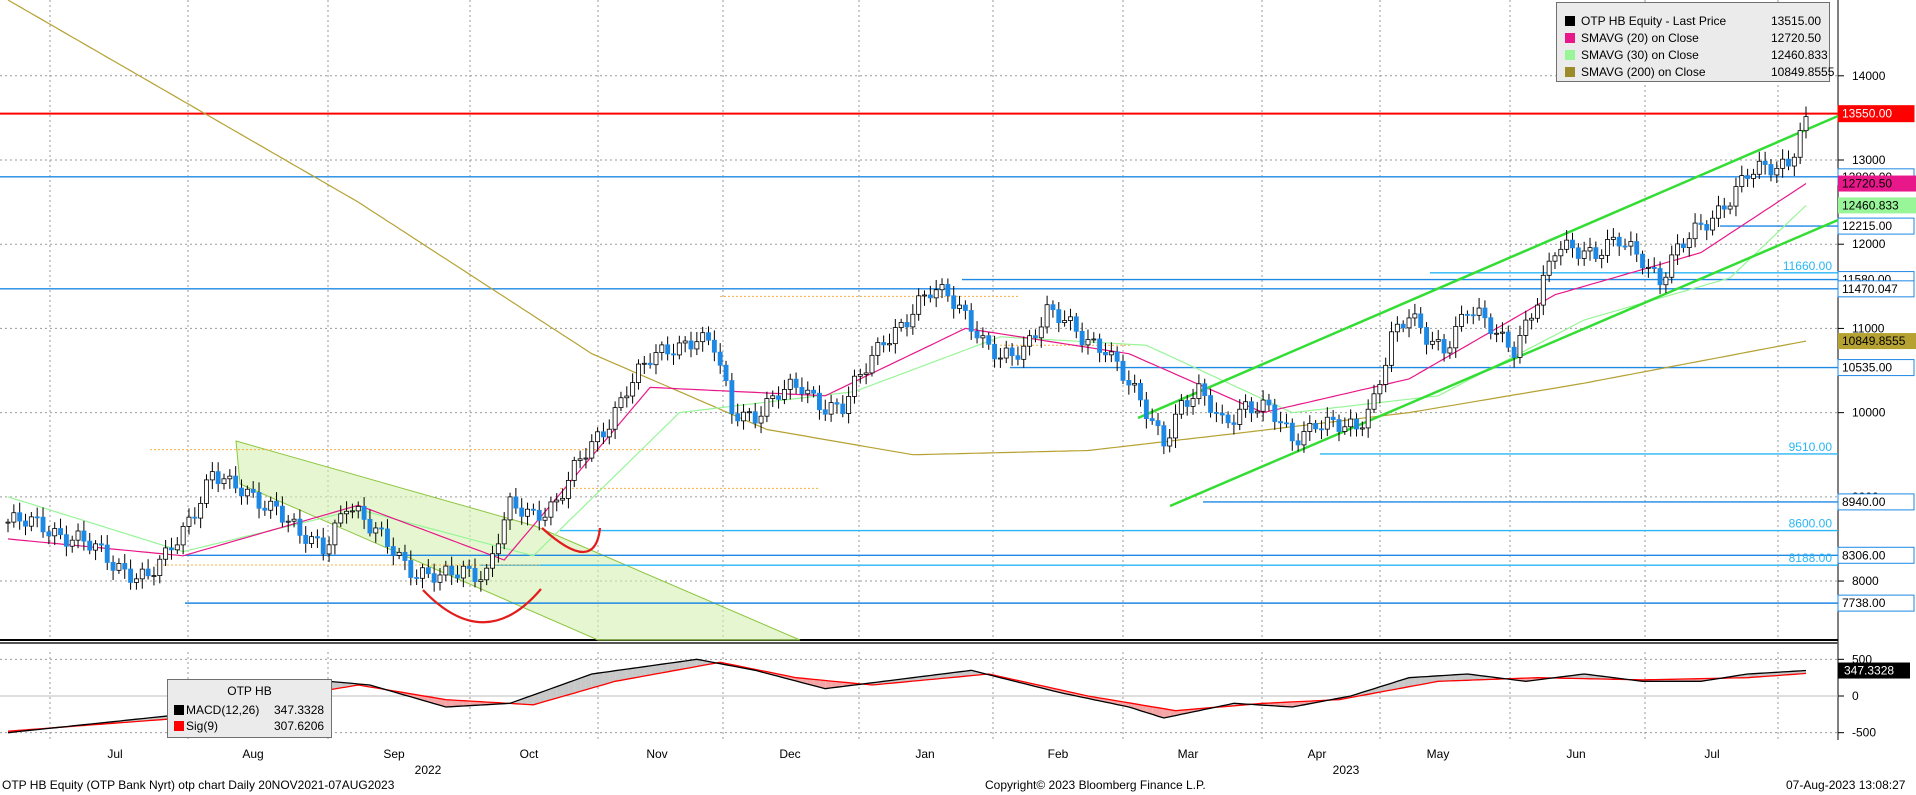 This screenshot has height=795, width=1916. Describe the element at coordinates (1869, 413) in the screenshot. I see `y-axis-tick-label: 10000` at that location.